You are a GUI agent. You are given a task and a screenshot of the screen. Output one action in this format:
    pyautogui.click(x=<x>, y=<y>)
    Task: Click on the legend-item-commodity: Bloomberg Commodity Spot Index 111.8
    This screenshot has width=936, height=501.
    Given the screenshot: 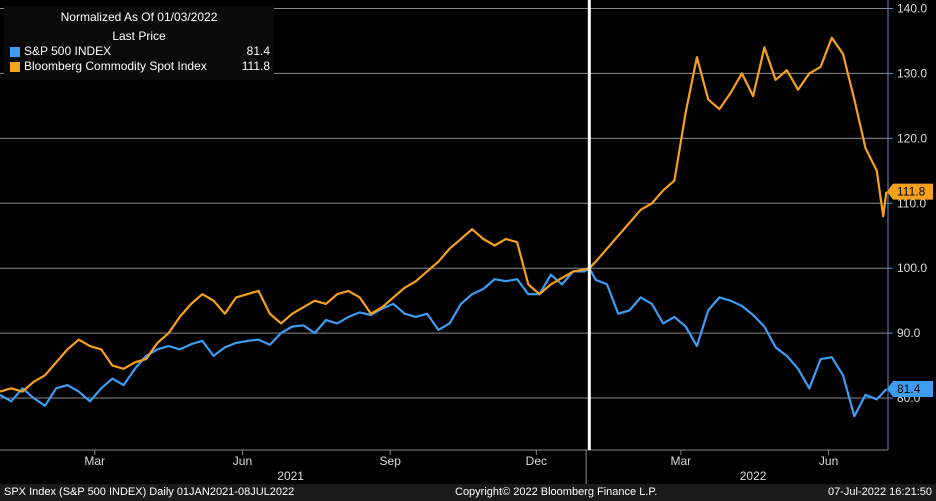 What is the action you would take?
    pyautogui.click(x=139, y=66)
    